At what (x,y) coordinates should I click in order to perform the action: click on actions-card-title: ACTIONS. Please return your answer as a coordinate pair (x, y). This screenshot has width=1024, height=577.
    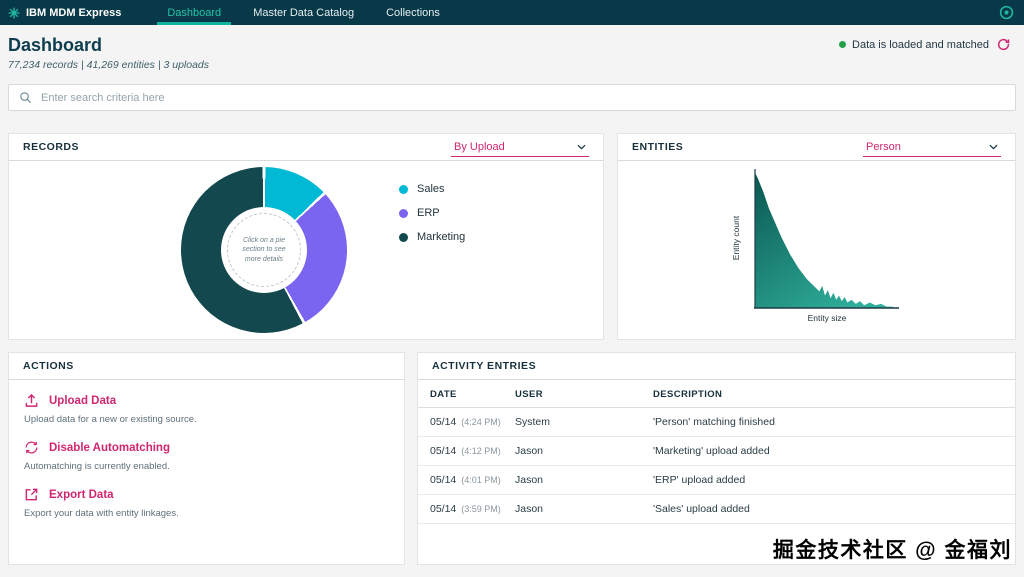
    Looking at the image, I should click on (48, 366).